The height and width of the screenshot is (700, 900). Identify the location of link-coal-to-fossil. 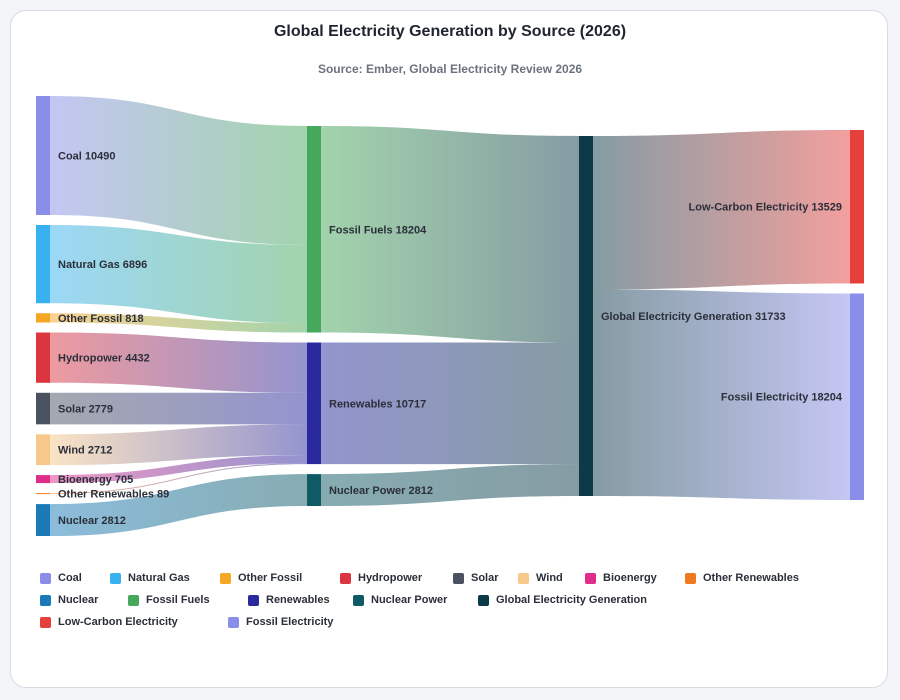
(178, 171).